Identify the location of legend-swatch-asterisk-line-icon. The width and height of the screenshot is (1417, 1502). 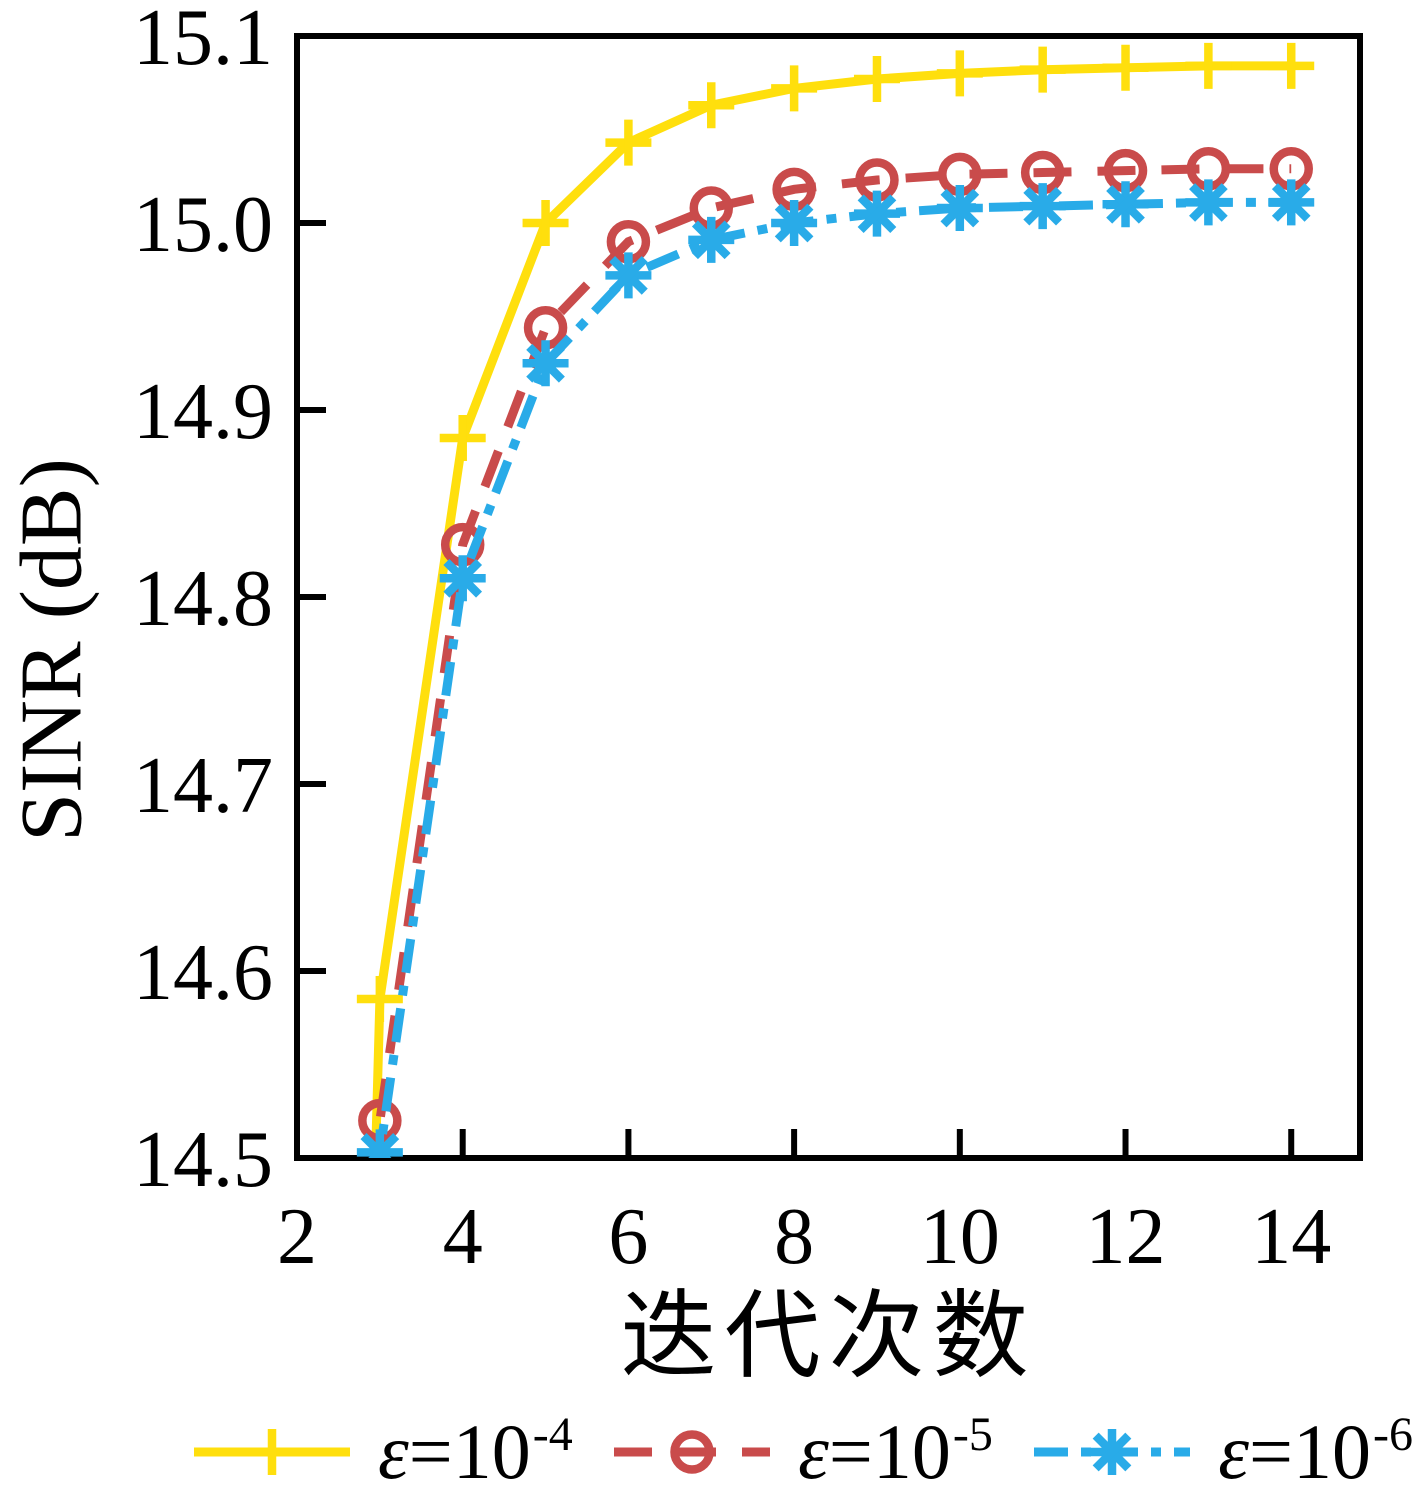
(1112, 1452).